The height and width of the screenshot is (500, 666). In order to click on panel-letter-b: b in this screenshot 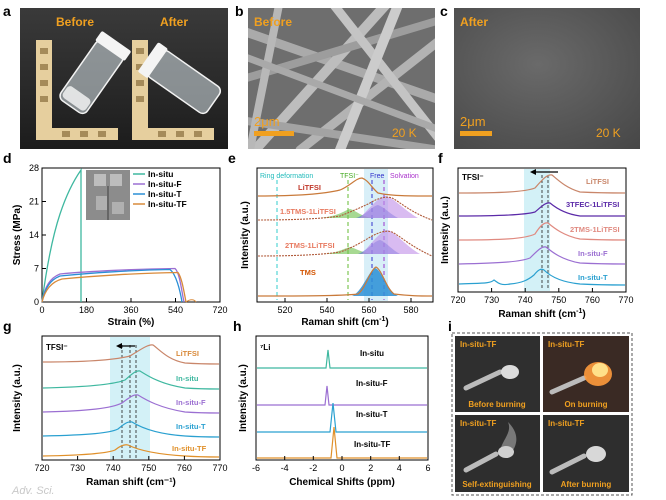, I will do `click(239, 11)`.